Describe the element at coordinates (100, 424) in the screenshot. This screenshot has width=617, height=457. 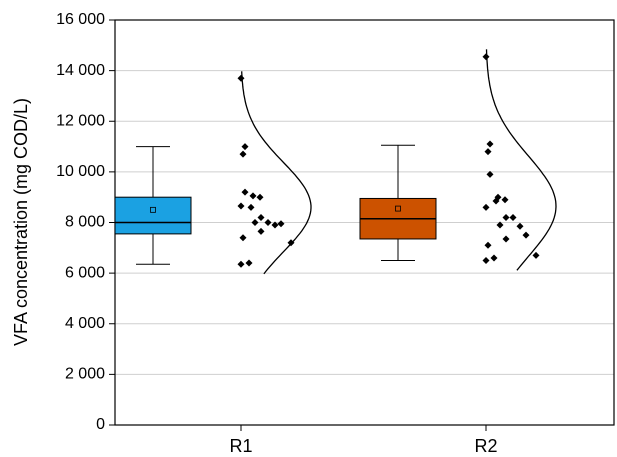
I see `y-tick-label: 0` at that location.